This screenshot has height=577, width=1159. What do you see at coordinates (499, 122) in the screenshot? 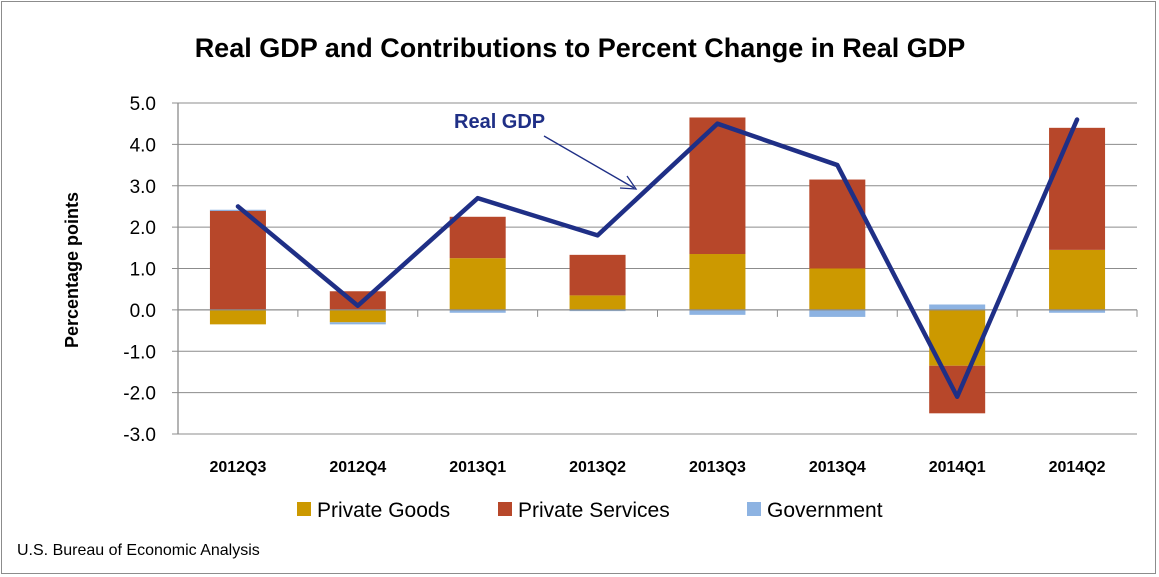
I see `real-gdp-annotation: Real GDP` at bounding box center [499, 122].